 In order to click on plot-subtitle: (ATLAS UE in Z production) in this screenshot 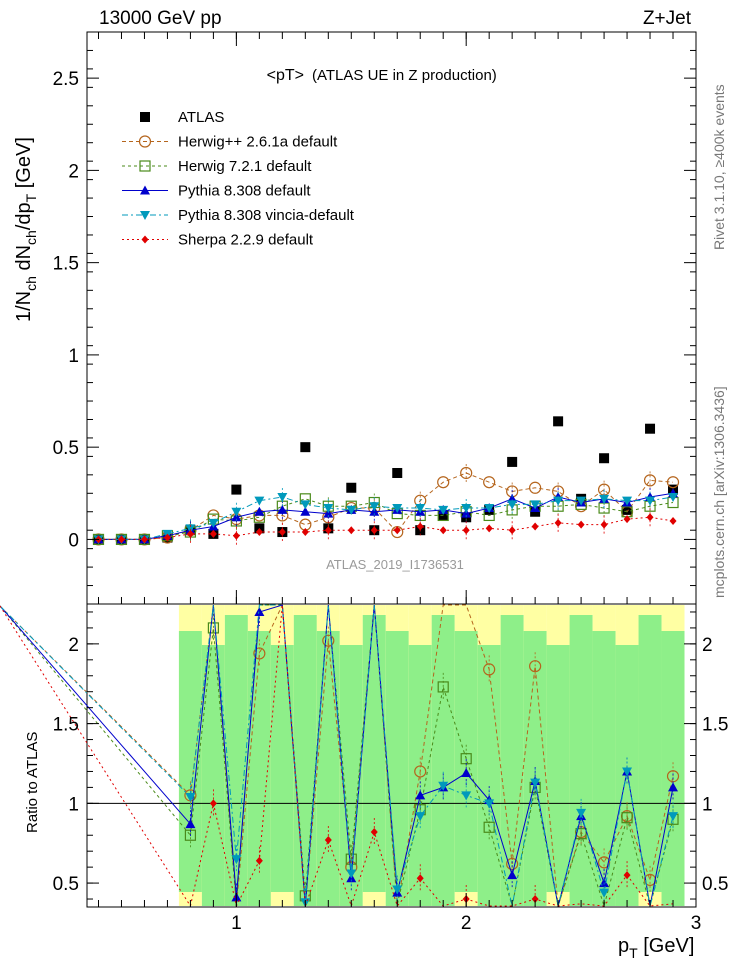, I will do `click(404, 75)`.